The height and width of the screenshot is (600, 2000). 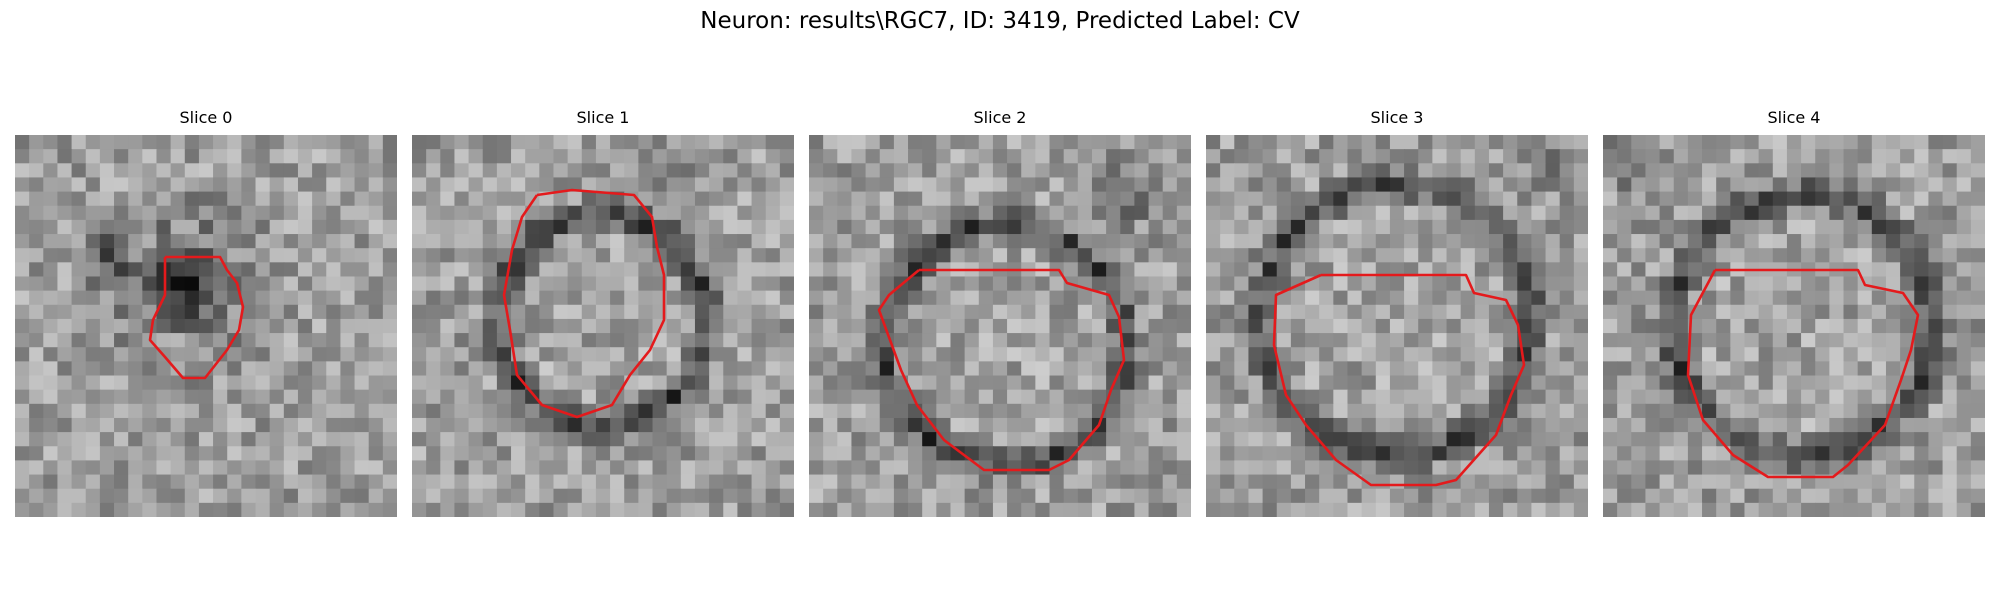 I want to click on slice-title: Slice 0, so click(x=206, y=117).